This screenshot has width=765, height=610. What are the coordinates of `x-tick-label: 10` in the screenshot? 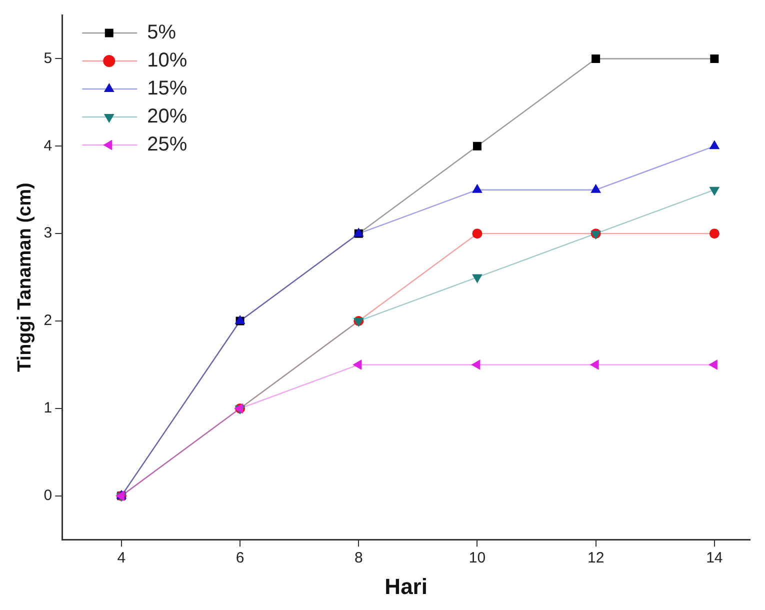 It's located at (477, 558).